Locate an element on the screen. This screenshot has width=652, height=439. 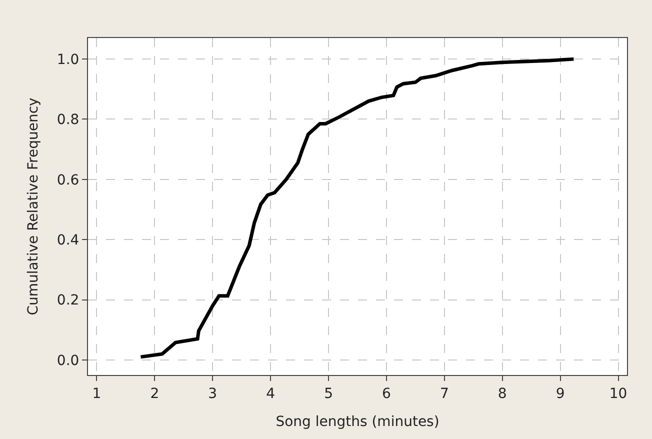
x-tick-label: 2 is located at coordinates (155, 394).